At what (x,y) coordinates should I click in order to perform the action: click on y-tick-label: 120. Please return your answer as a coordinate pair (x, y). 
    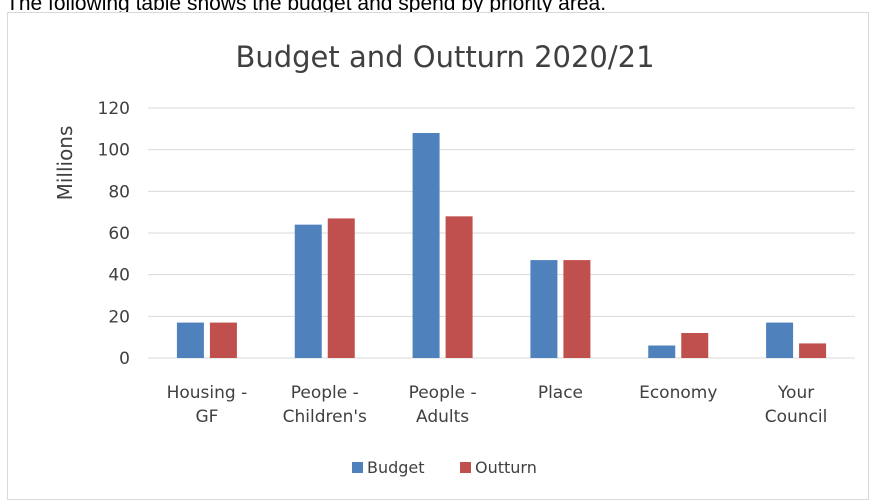
    Looking at the image, I should click on (114, 109).